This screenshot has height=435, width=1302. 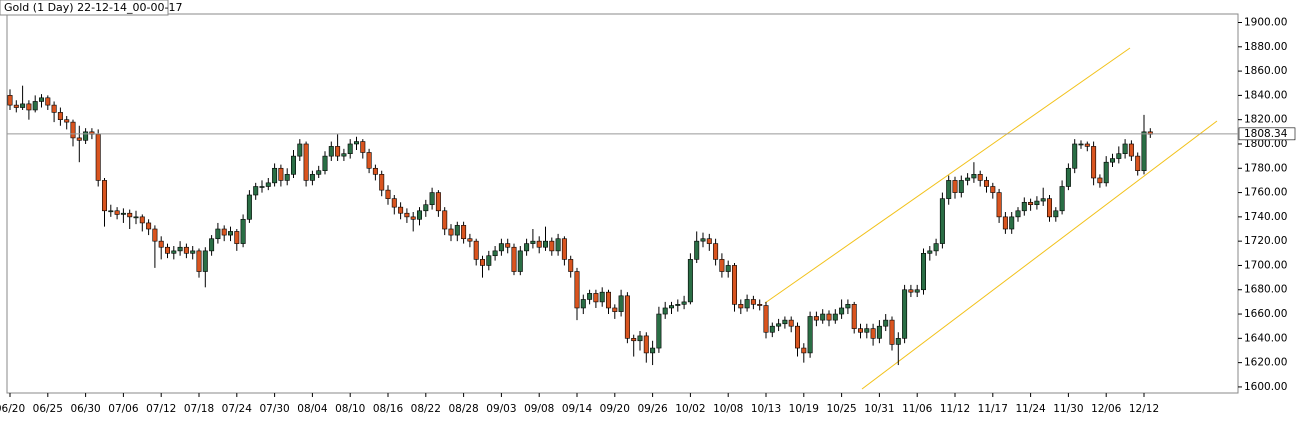 What do you see at coordinates (501, 409) in the screenshot?
I see `x-tick-label: 09/03` at bounding box center [501, 409].